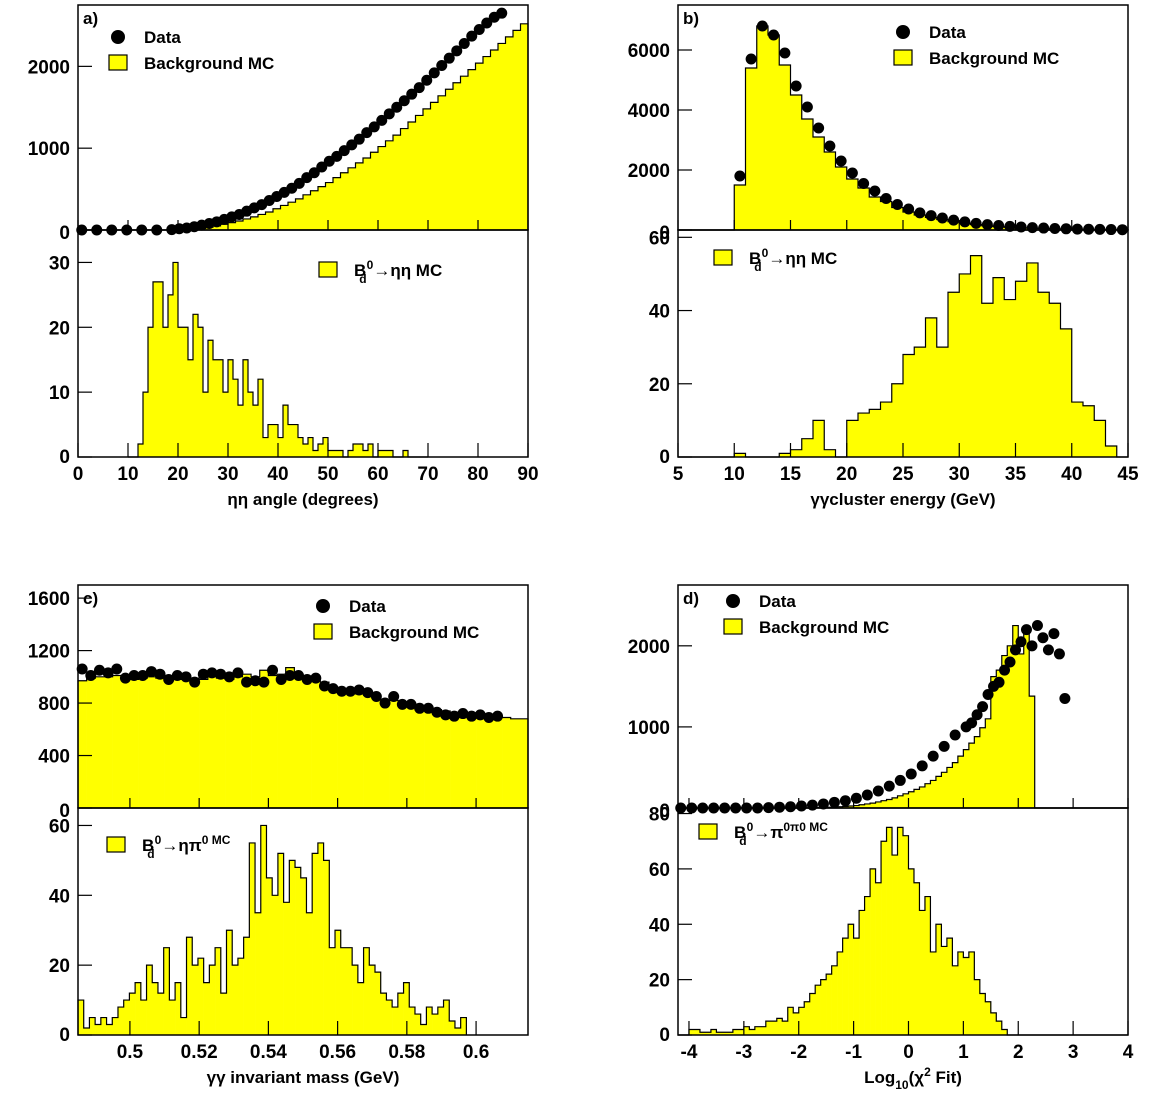 The width and height of the screenshot is (1153, 1093). I want to click on legend-upper: Data Background MC, so click(976, 45).